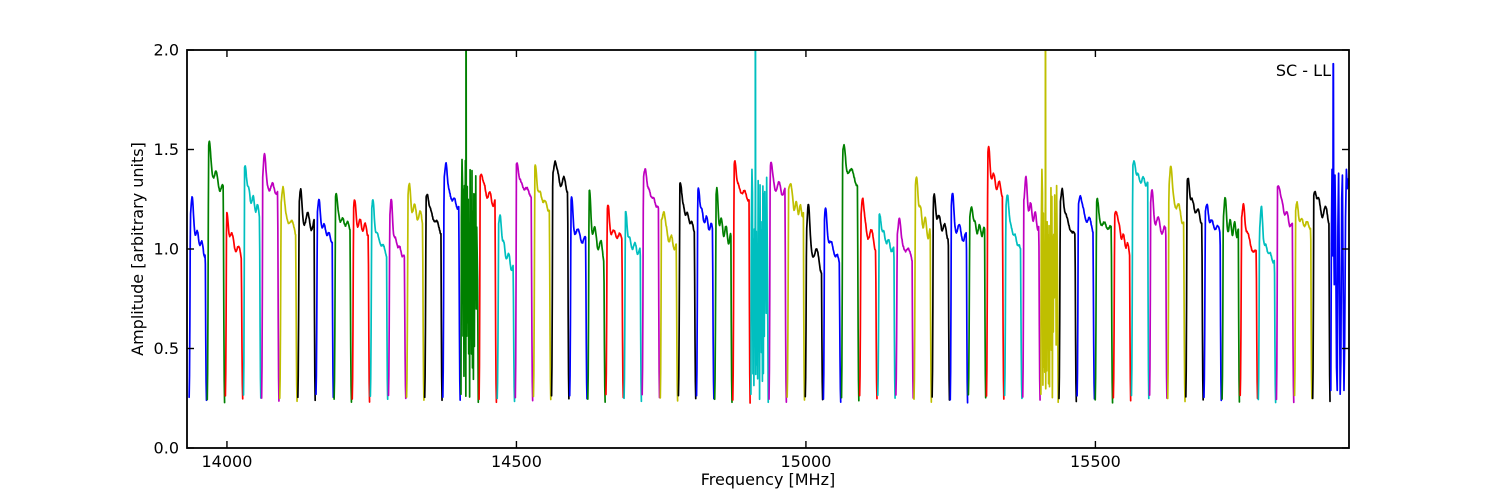 This screenshot has height=500, width=1500. What do you see at coordinates (226, 461) in the screenshot?
I see `x-tick-label: 14000` at bounding box center [226, 461].